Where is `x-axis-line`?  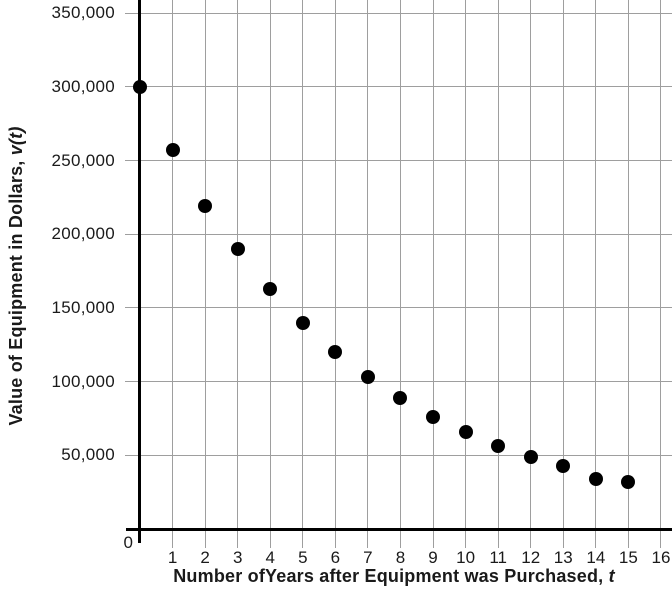
x-axis-line is located at coordinates (399, 529).